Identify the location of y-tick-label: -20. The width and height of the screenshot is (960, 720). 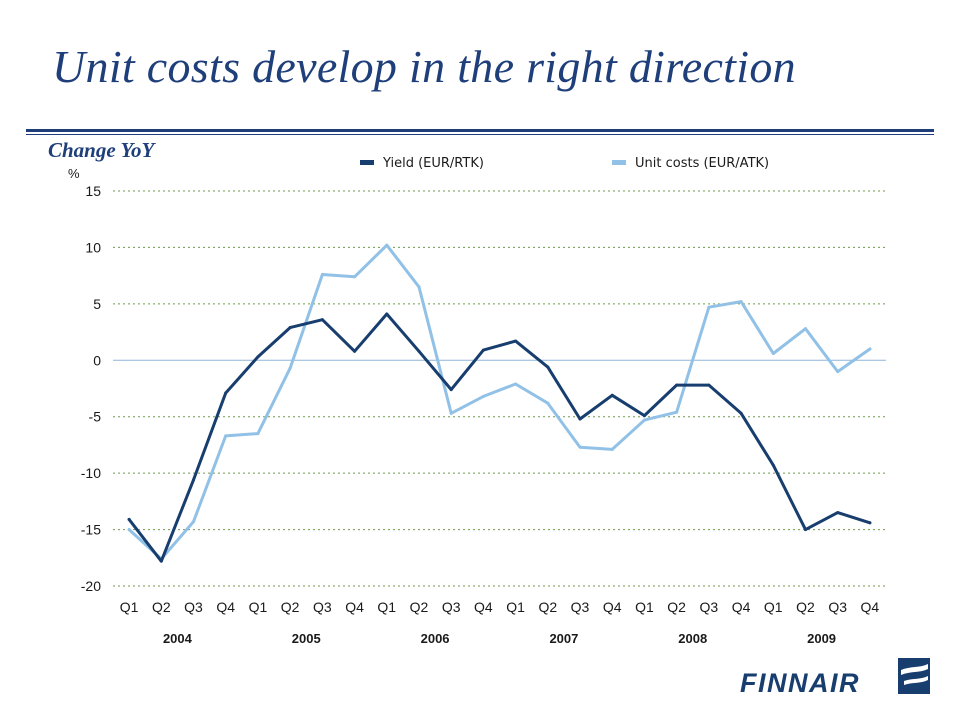
(91, 586).